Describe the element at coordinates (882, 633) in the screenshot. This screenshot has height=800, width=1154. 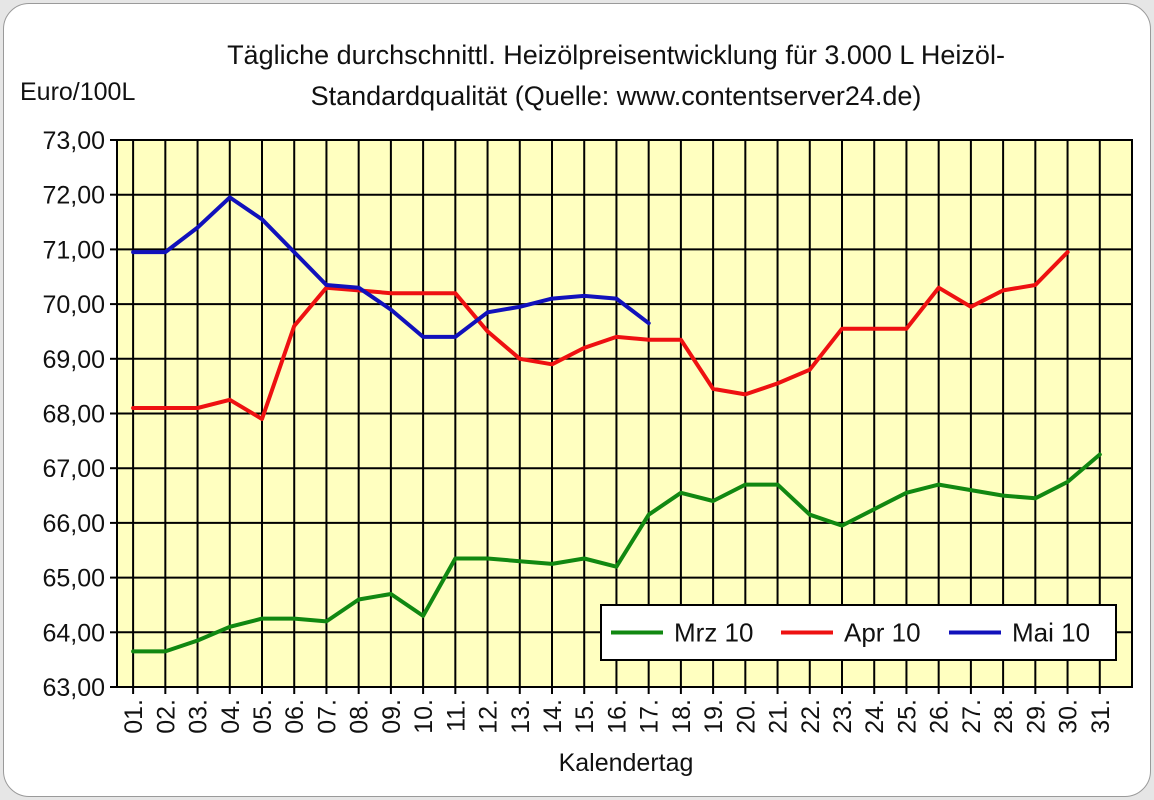
I see `legend-label: Apr 10` at that location.